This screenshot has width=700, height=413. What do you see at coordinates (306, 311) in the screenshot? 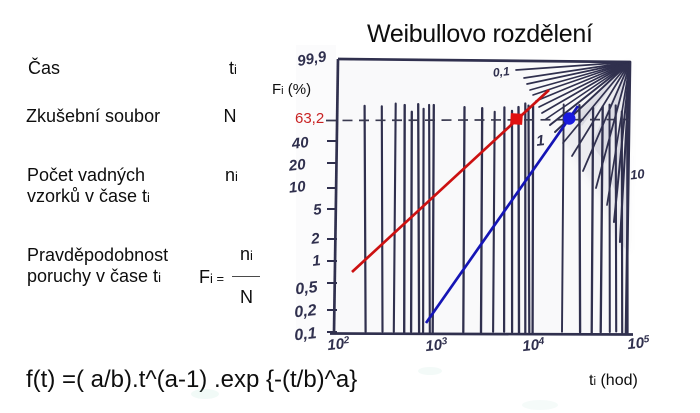
I see `svg-text: 0,2` at bounding box center [306, 311].